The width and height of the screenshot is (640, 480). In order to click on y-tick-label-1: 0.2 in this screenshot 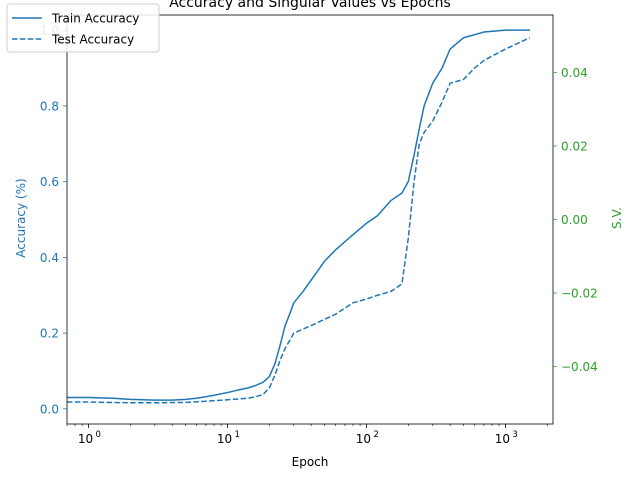, I will do `click(49, 334)`.